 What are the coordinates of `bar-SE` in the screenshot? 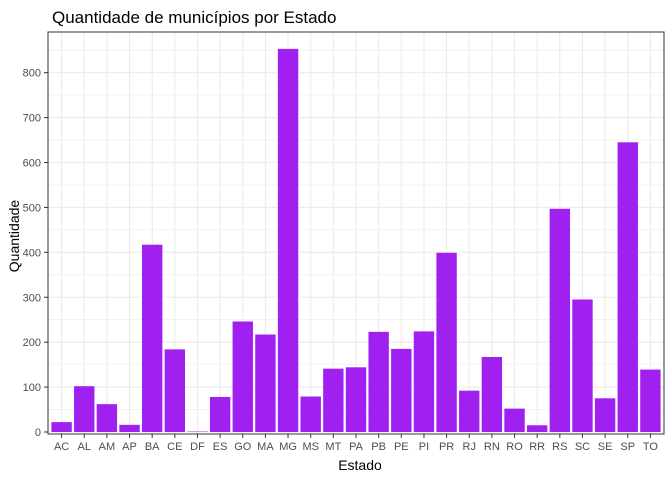 It's located at (605, 415).